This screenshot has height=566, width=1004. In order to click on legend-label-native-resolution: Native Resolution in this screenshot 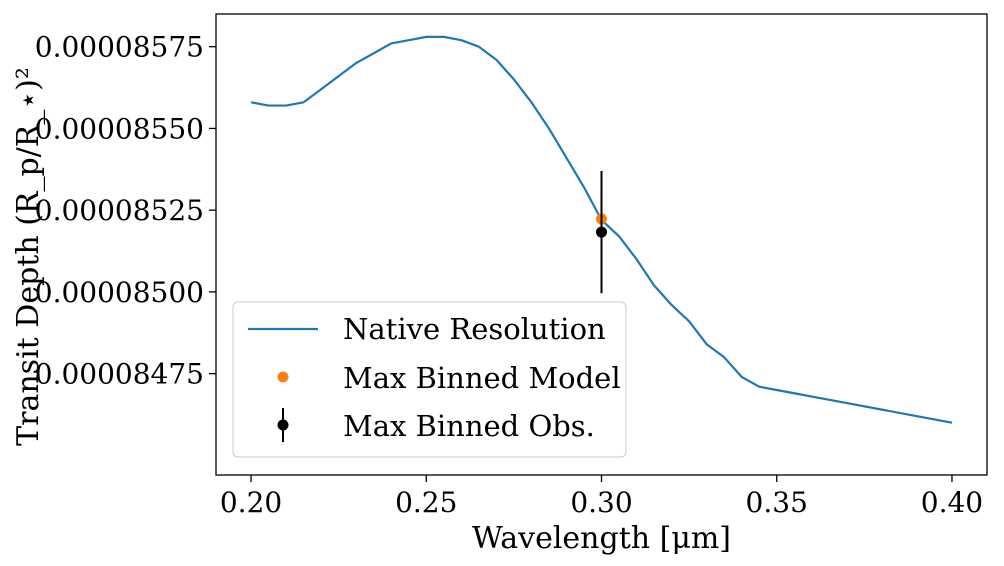, I will do `click(474, 329)`.